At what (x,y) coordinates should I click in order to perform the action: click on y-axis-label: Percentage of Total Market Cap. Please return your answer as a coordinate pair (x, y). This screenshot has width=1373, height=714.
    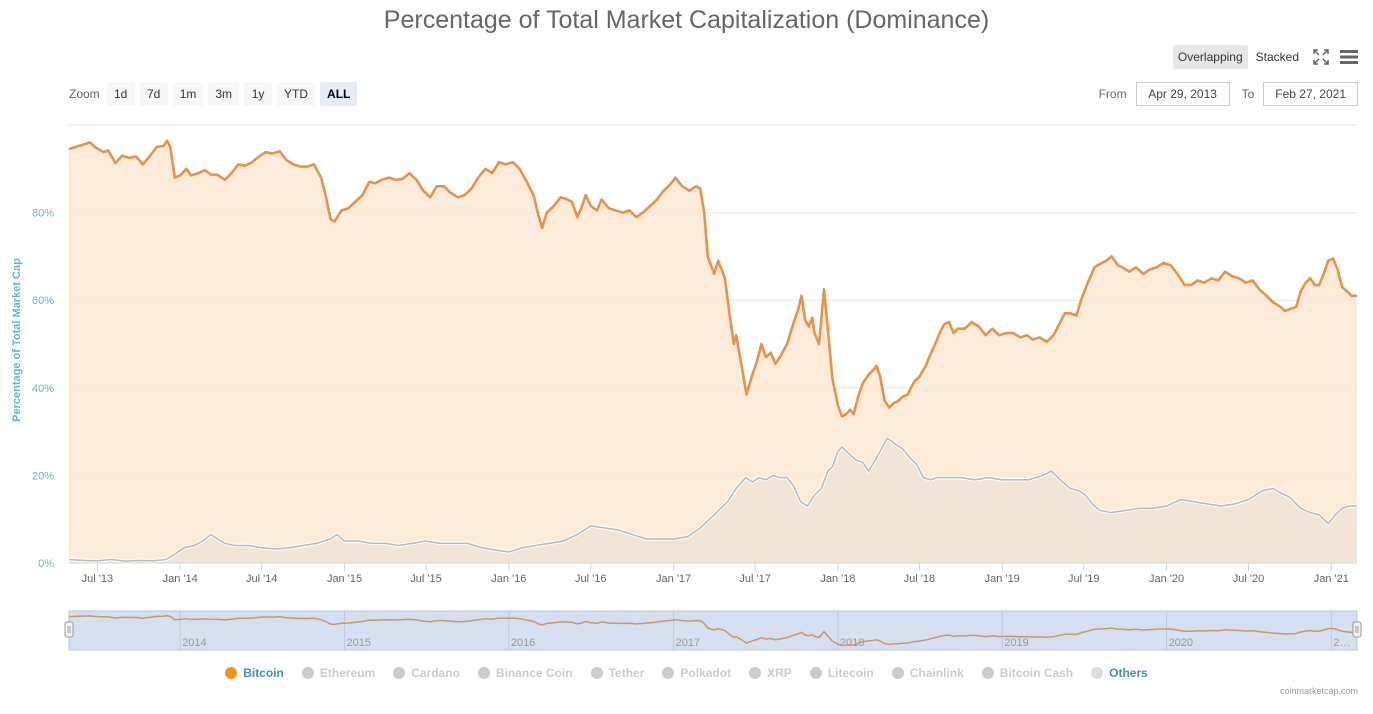
    Looking at the image, I should click on (17, 340).